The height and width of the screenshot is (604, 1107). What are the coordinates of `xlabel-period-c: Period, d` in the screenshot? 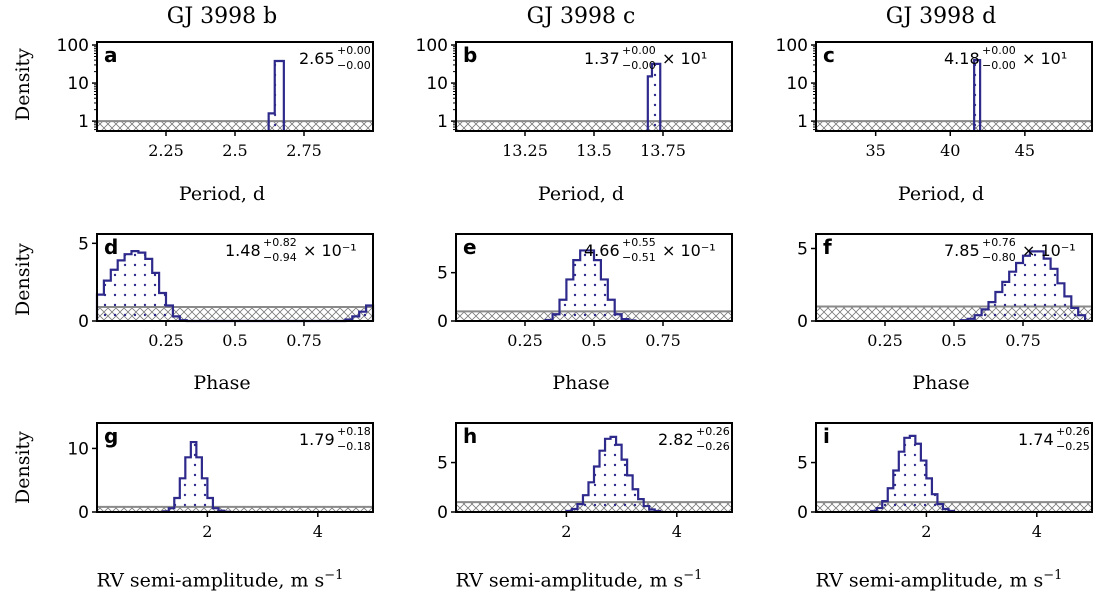 It's located at (581, 194).